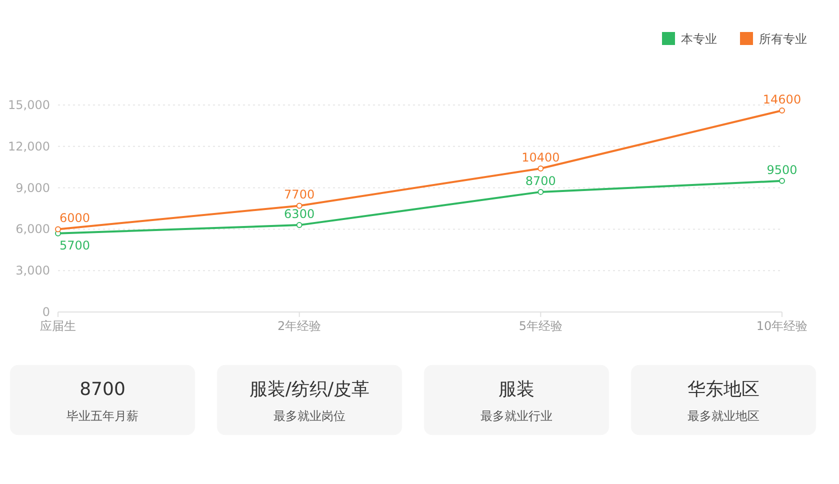 This screenshot has width=839, height=484. What do you see at coordinates (300, 326) in the screenshot?
I see `x-tick-label: 2年经验` at bounding box center [300, 326].